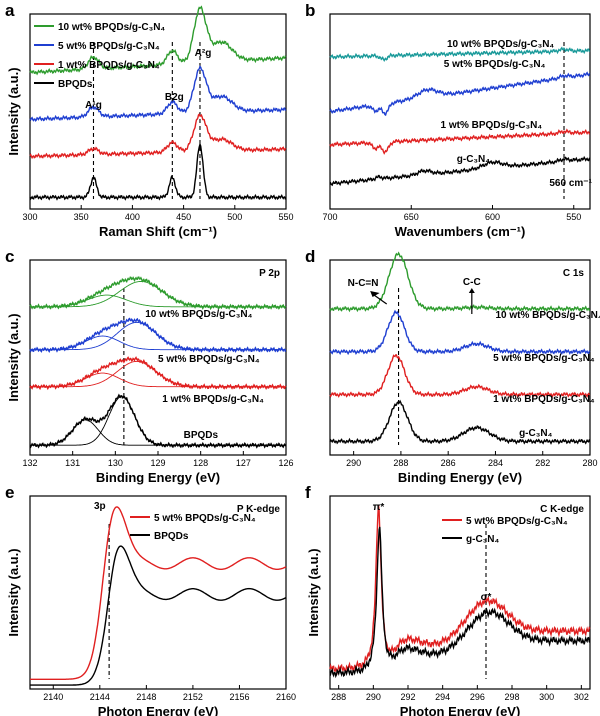 The height and width of the screenshot is (716, 600). I want to click on x-tick-label: 300, so click(546, 697).